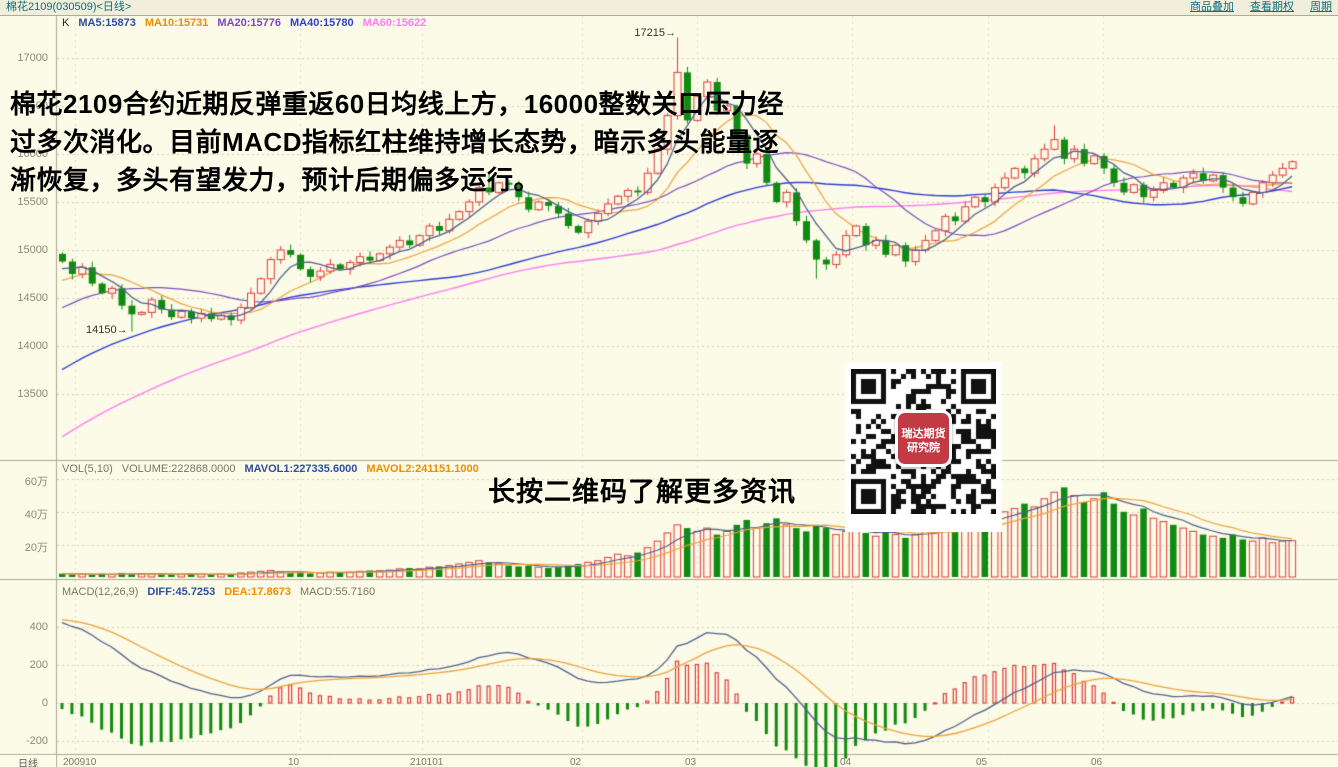  What do you see at coordinates (301, 469) in the screenshot?
I see `volume-indicator-item-2: MAVOL1:227335.6000` at bounding box center [301, 469].